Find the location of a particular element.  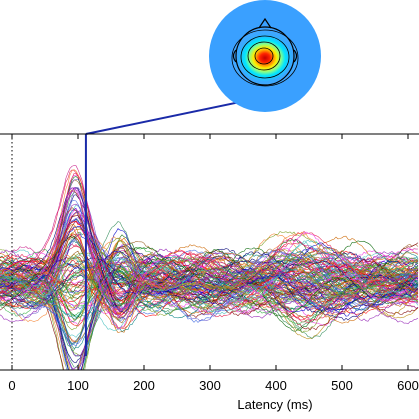

topography-contours is located at coordinates (265, 58).